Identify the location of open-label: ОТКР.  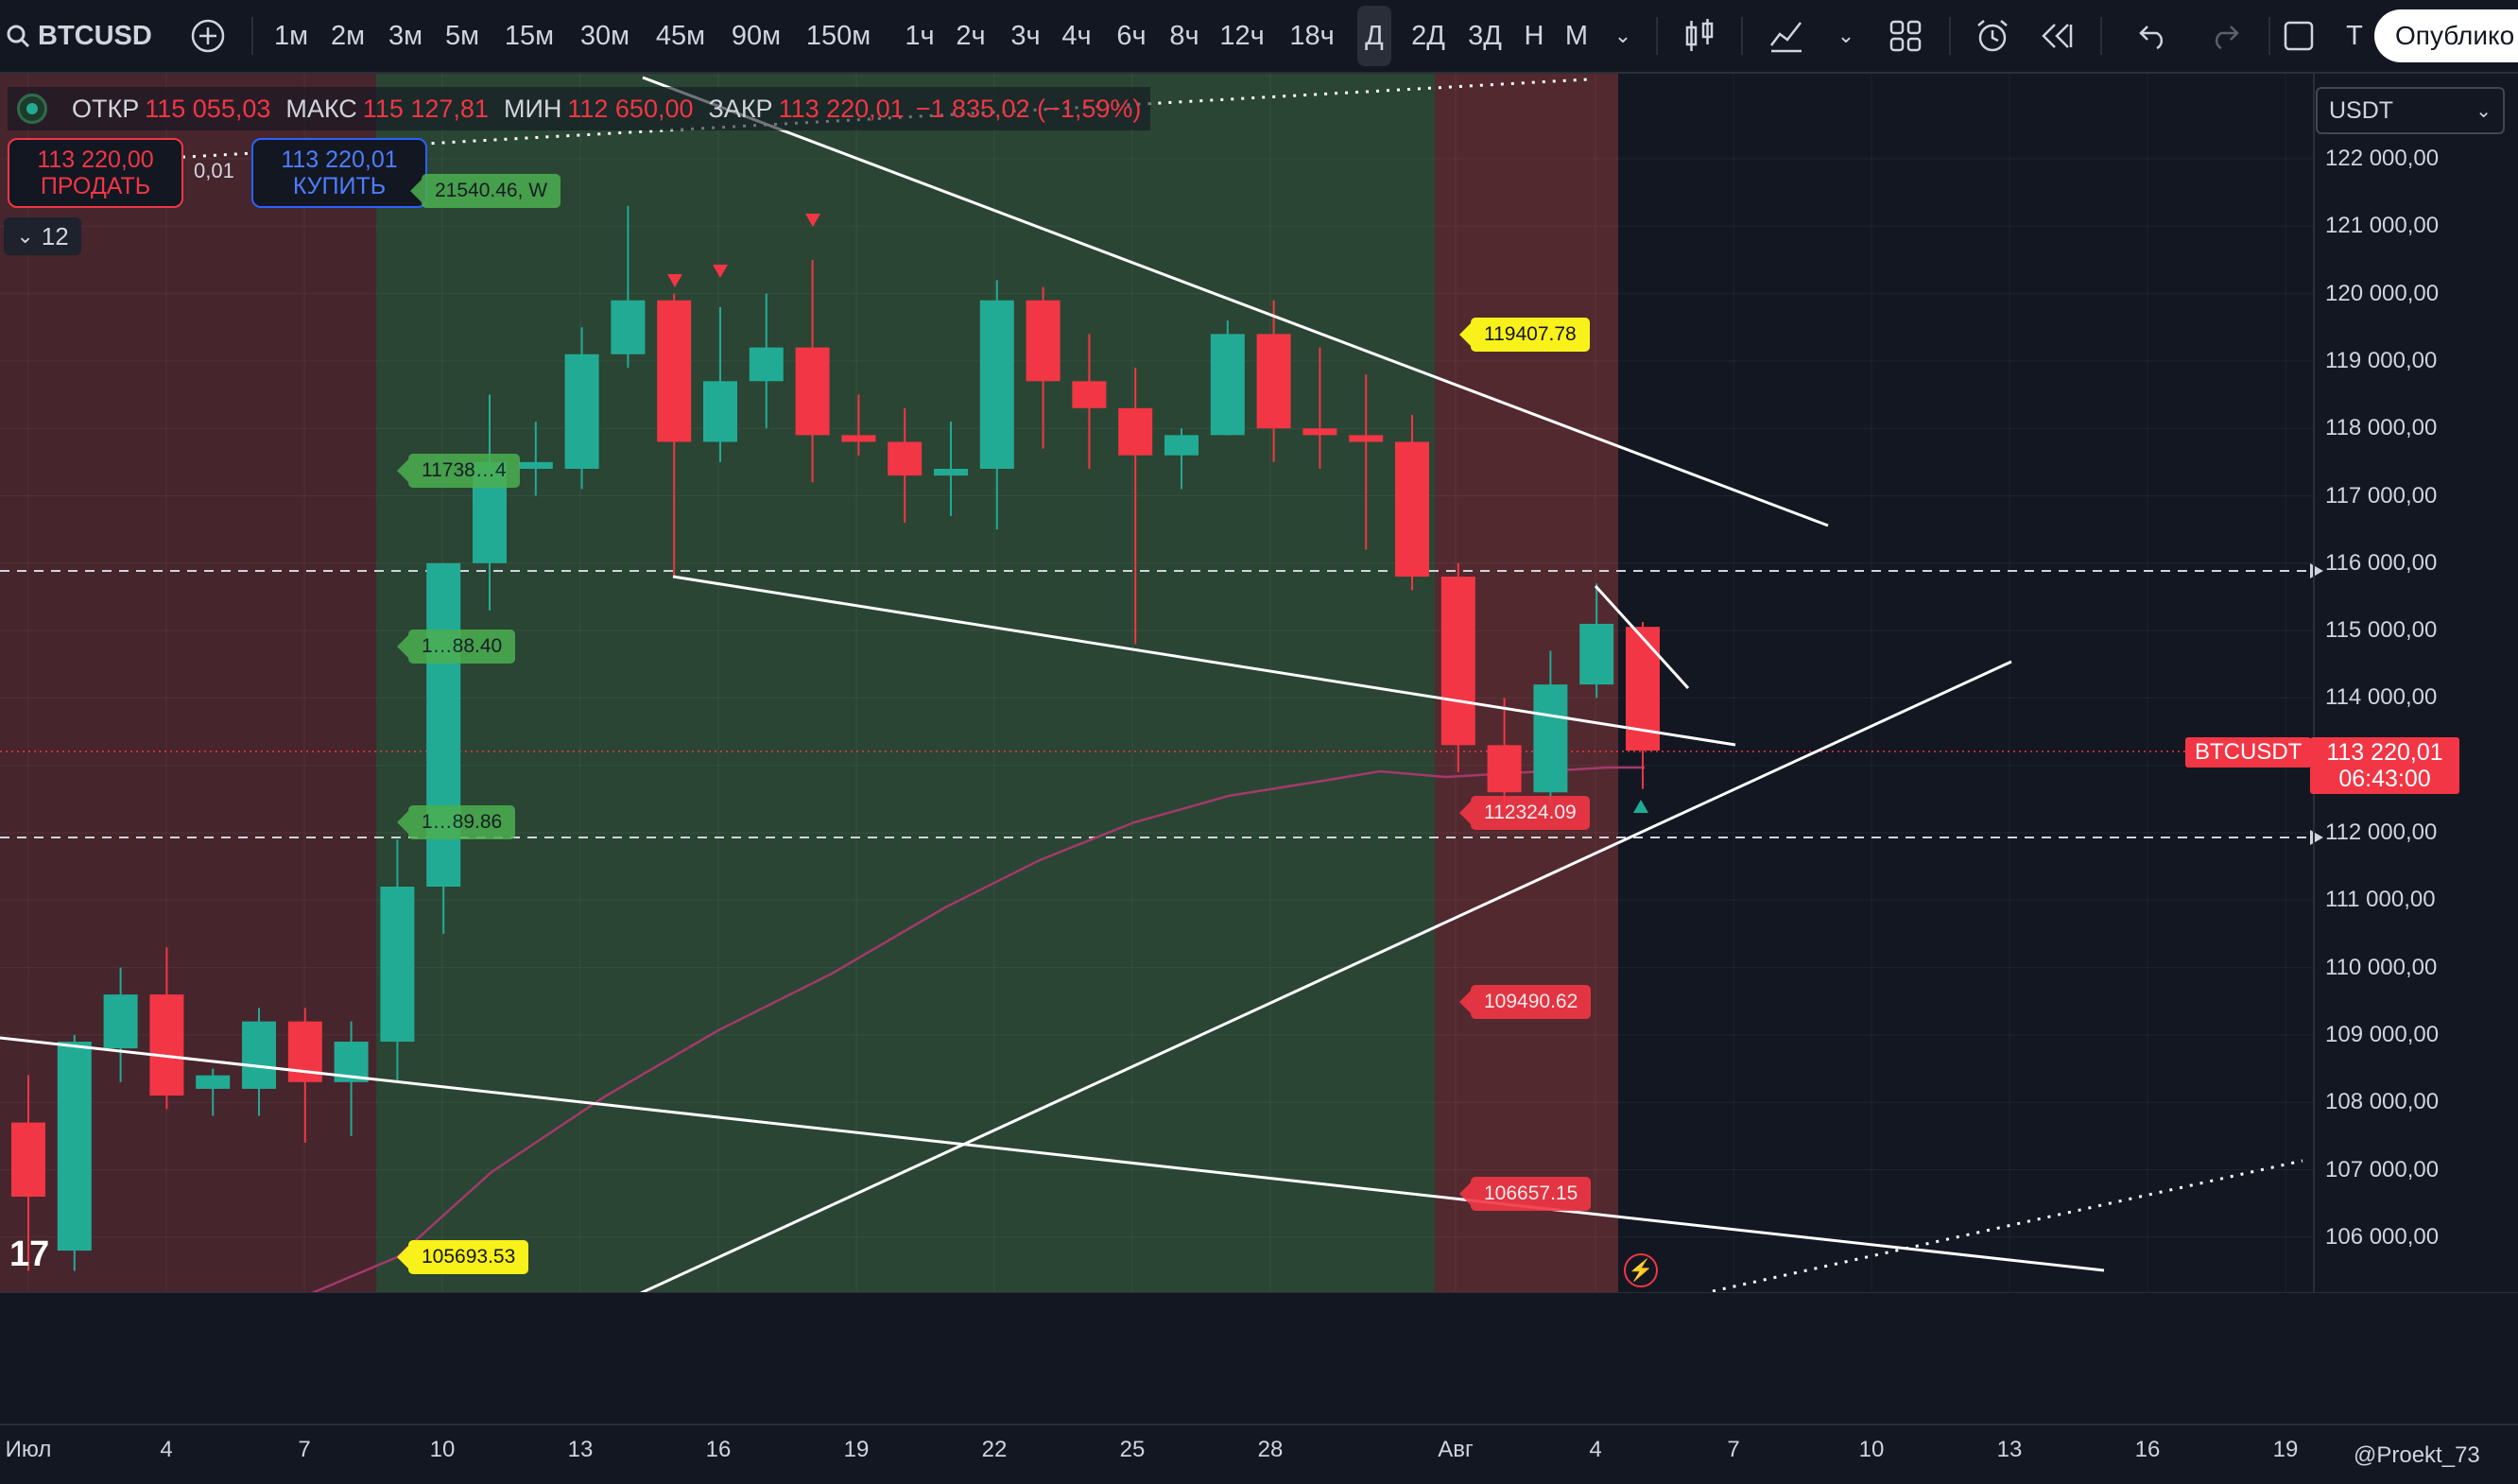
(106, 109).